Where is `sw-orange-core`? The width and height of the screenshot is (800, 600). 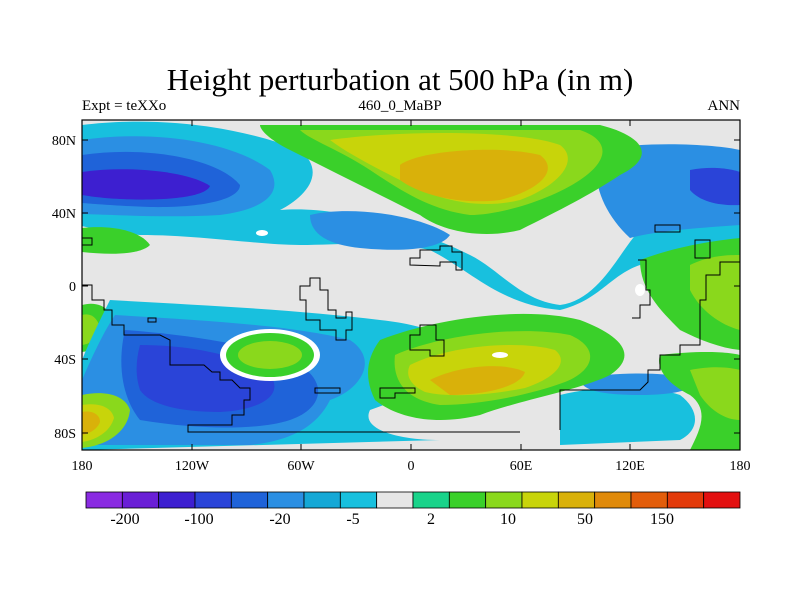 sw-orange-core is located at coordinates (91, 423).